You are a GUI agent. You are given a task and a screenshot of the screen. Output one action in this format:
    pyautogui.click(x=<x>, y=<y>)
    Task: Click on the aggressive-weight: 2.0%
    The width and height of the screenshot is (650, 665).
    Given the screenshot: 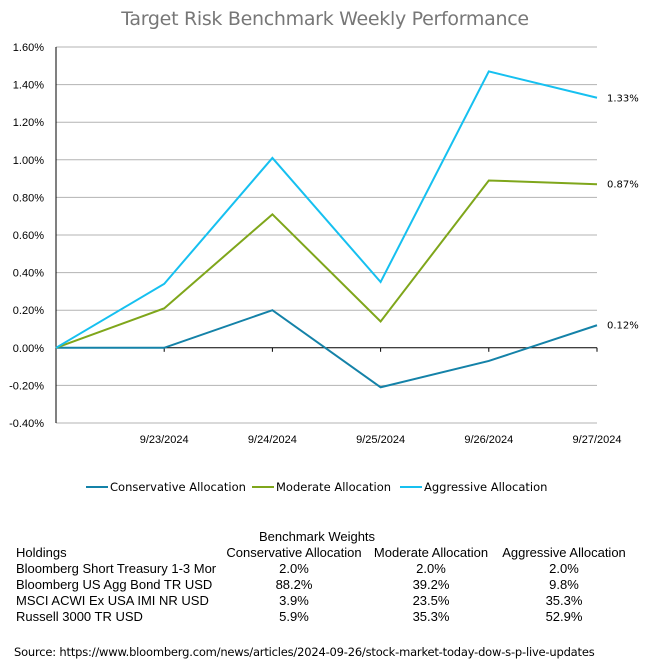 What is the action you would take?
    pyautogui.click(x=564, y=568)
    